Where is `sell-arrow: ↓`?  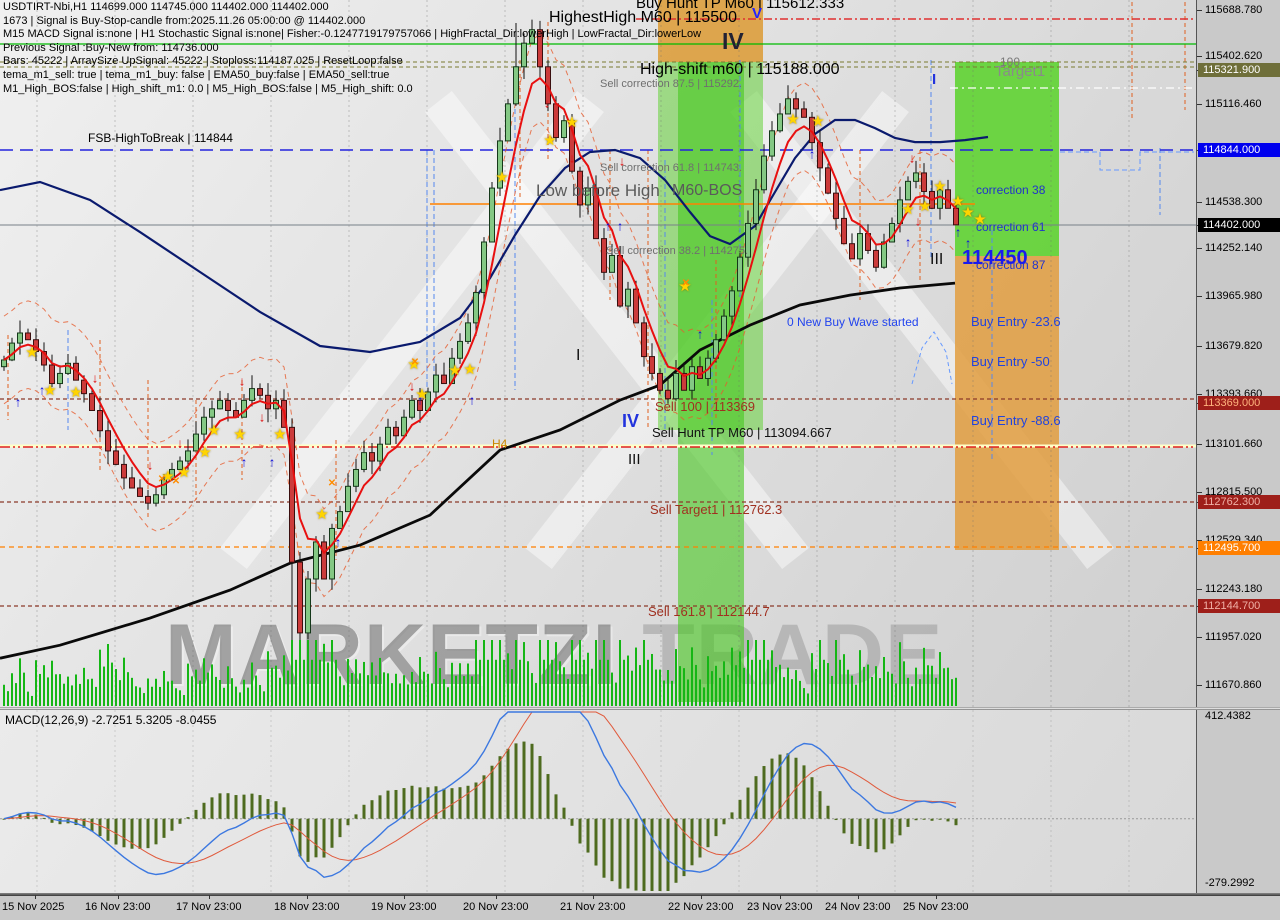 sell-arrow: ↓ is located at coordinates (918, 221).